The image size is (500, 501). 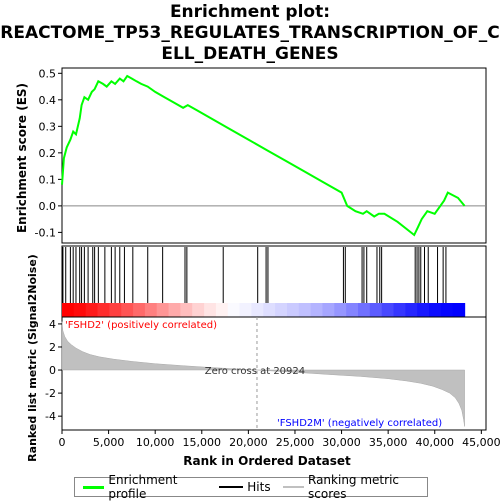 What do you see at coordinates (109, 442) in the screenshot?
I see `x-tick-label: 5,000` at bounding box center [109, 442].